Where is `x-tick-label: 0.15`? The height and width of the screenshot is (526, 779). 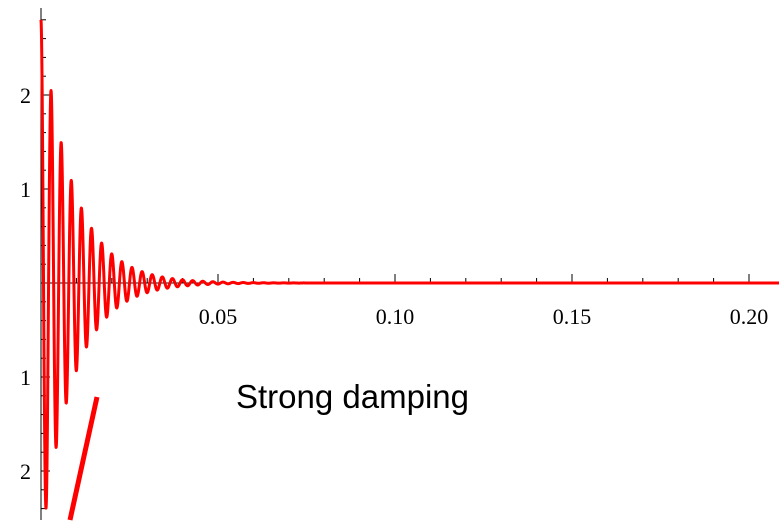
x-tick-label: 0.15 is located at coordinates (572, 316).